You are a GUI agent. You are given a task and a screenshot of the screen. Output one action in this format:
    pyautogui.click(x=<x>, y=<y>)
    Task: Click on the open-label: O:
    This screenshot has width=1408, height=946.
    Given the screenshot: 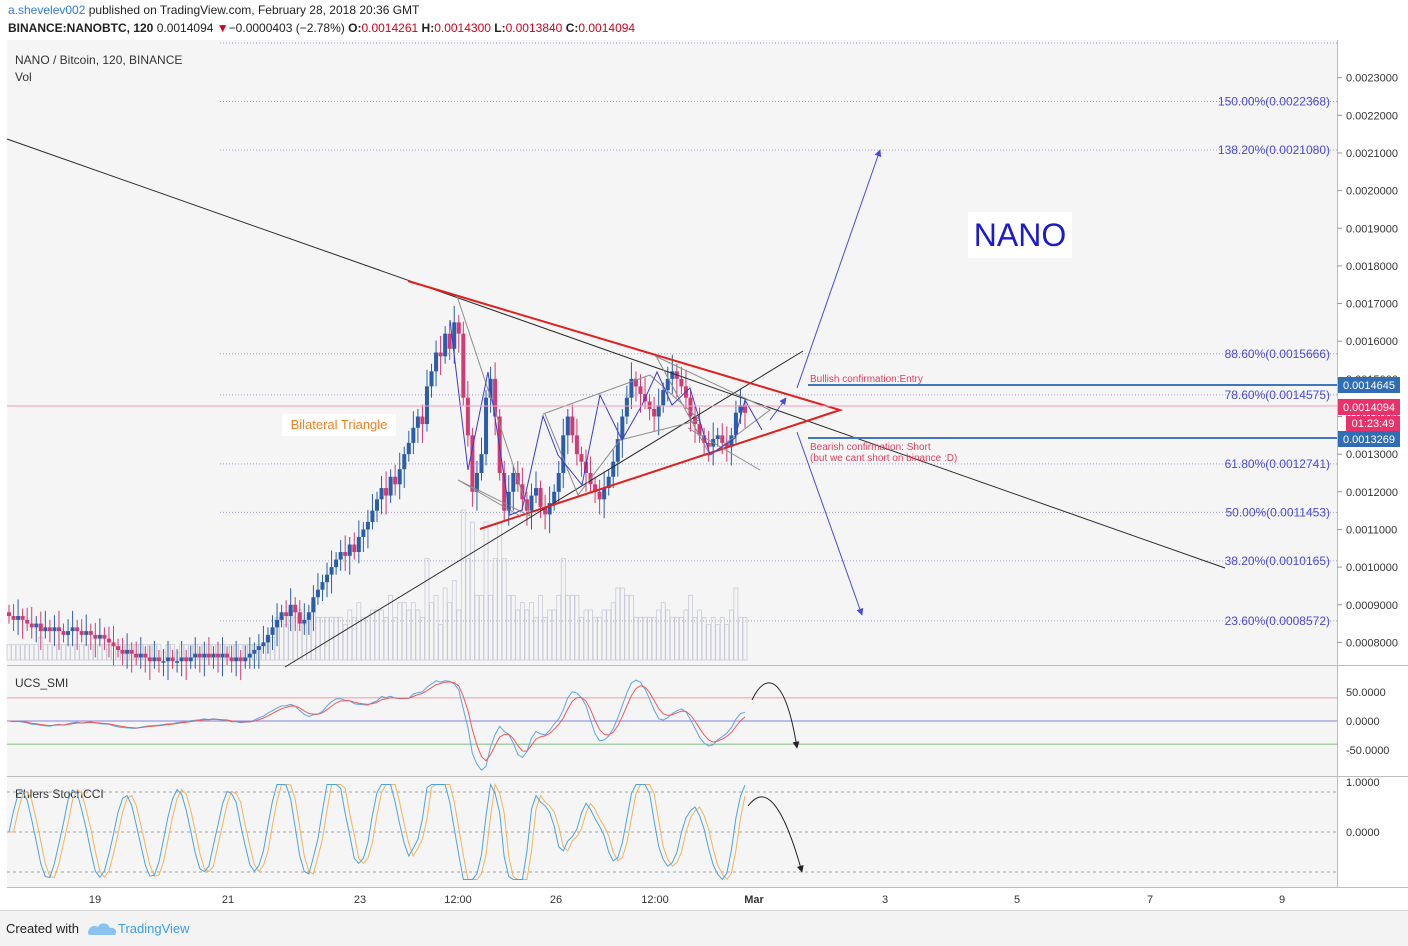 What is the action you would take?
    pyautogui.click(x=355, y=28)
    